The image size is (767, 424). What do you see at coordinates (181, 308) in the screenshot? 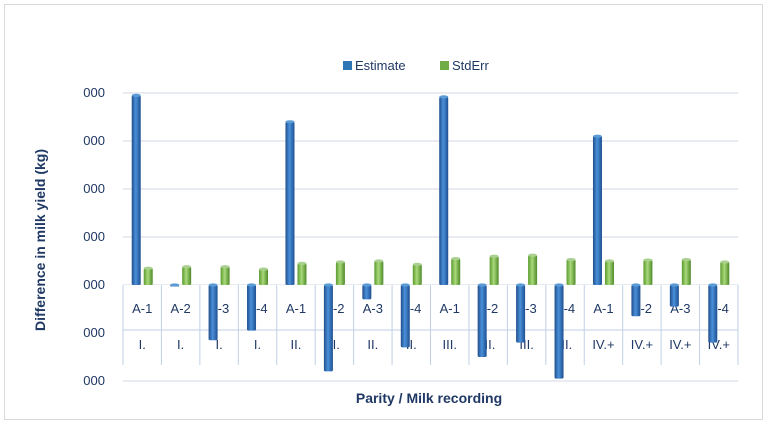
I see `x-tick-label-sub: A-2` at bounding box center [181, 308].